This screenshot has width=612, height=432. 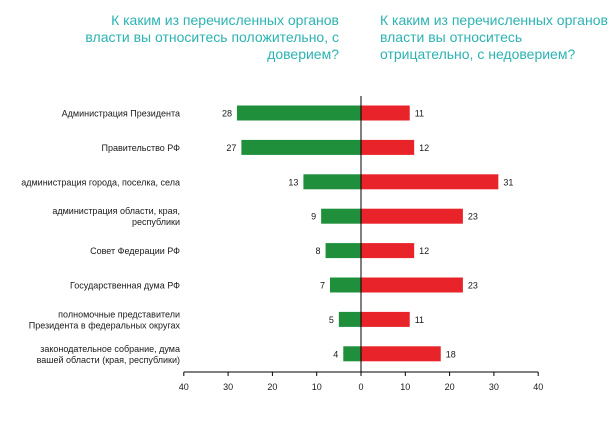 I want to click on category-label: Государственная дума РФ, so click(x=125, y=286).